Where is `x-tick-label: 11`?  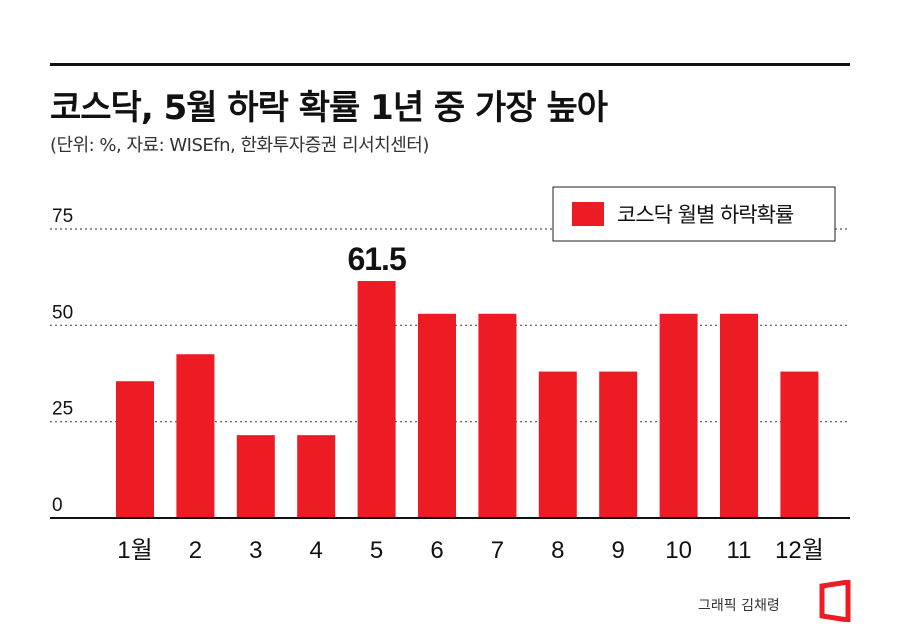 x-tick-label: 11 is located at coordinates (739, 550).